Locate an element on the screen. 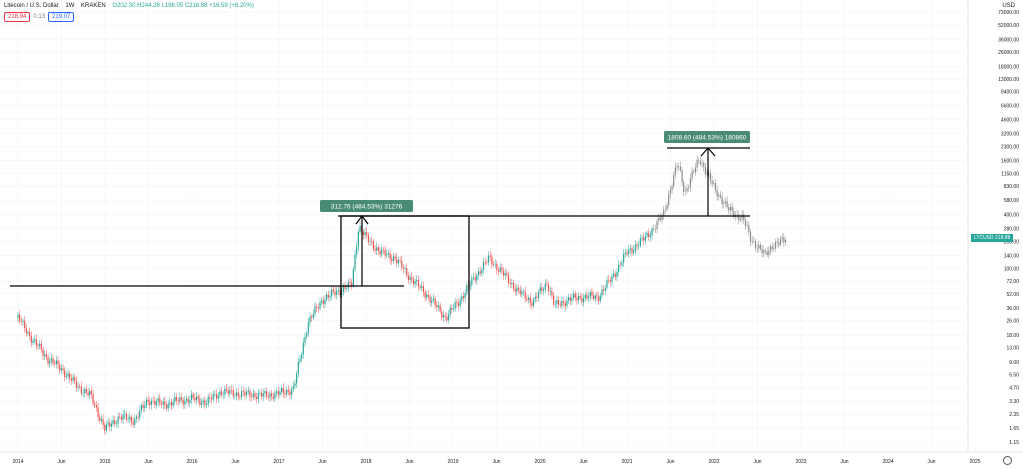 This screenshot has height=469, width=1023. settings-icon is located at coordinates (1007, 460).